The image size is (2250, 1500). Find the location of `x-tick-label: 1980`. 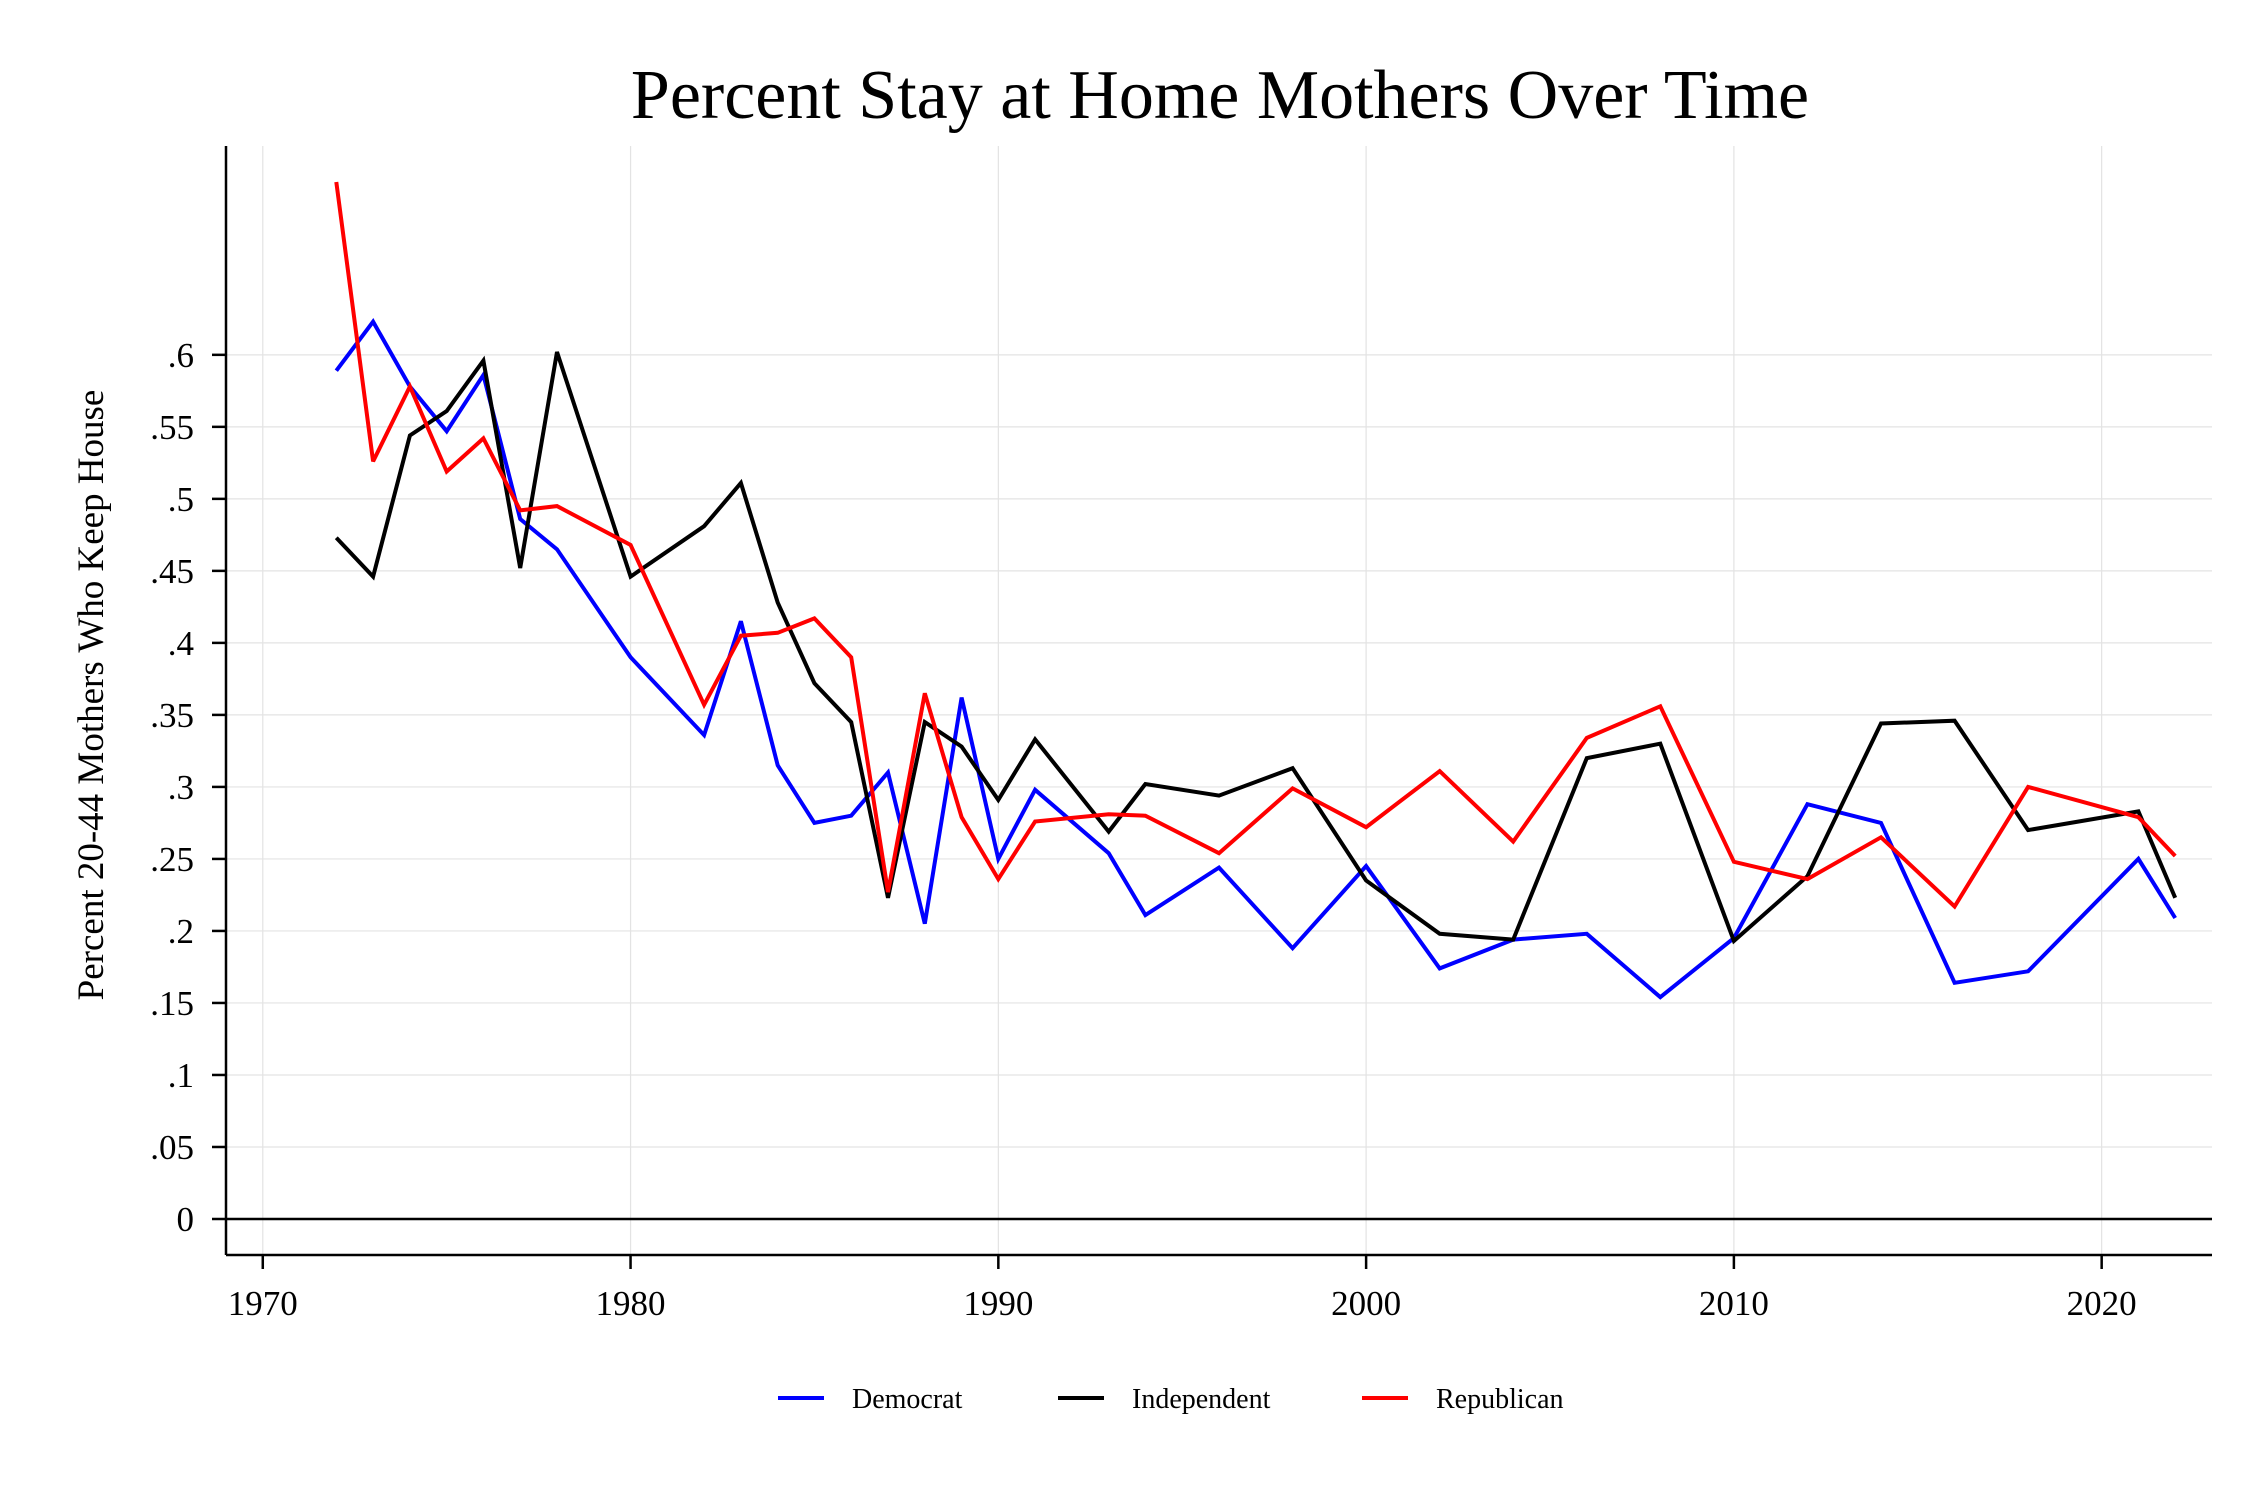

x-tick-label: 1980 is located at coordinates (631, 1303).